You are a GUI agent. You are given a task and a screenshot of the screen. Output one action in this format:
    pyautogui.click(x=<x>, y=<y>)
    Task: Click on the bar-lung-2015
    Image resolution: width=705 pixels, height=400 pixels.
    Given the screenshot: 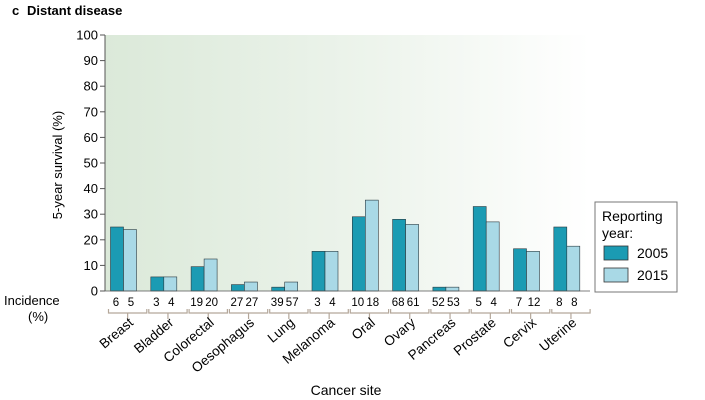 What is the action you would take?
    pyautogui.click(x=291, y=286)
    